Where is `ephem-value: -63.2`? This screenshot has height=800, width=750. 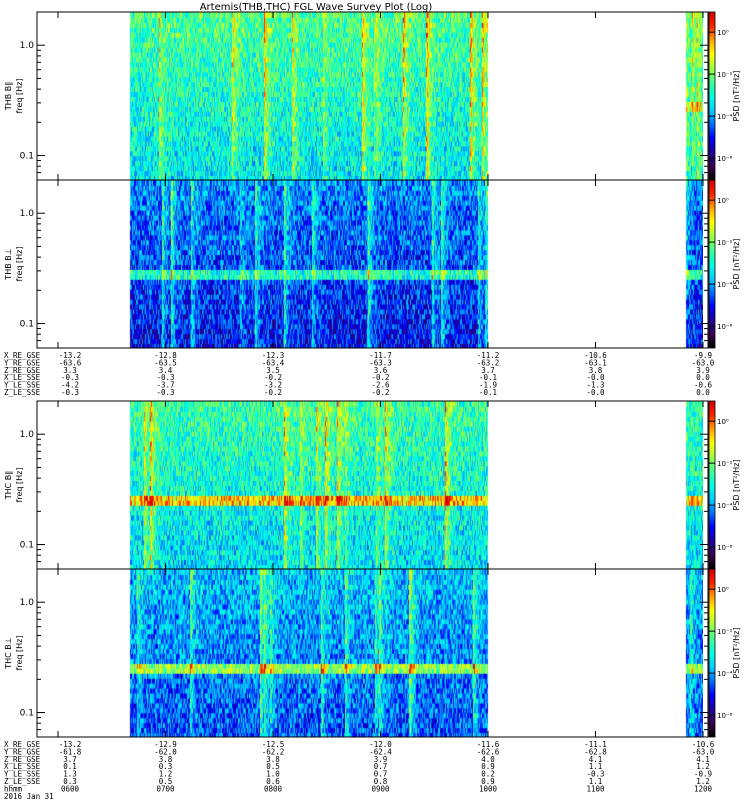 ephem-value: -63.2 is located at coordinates (488, 362).